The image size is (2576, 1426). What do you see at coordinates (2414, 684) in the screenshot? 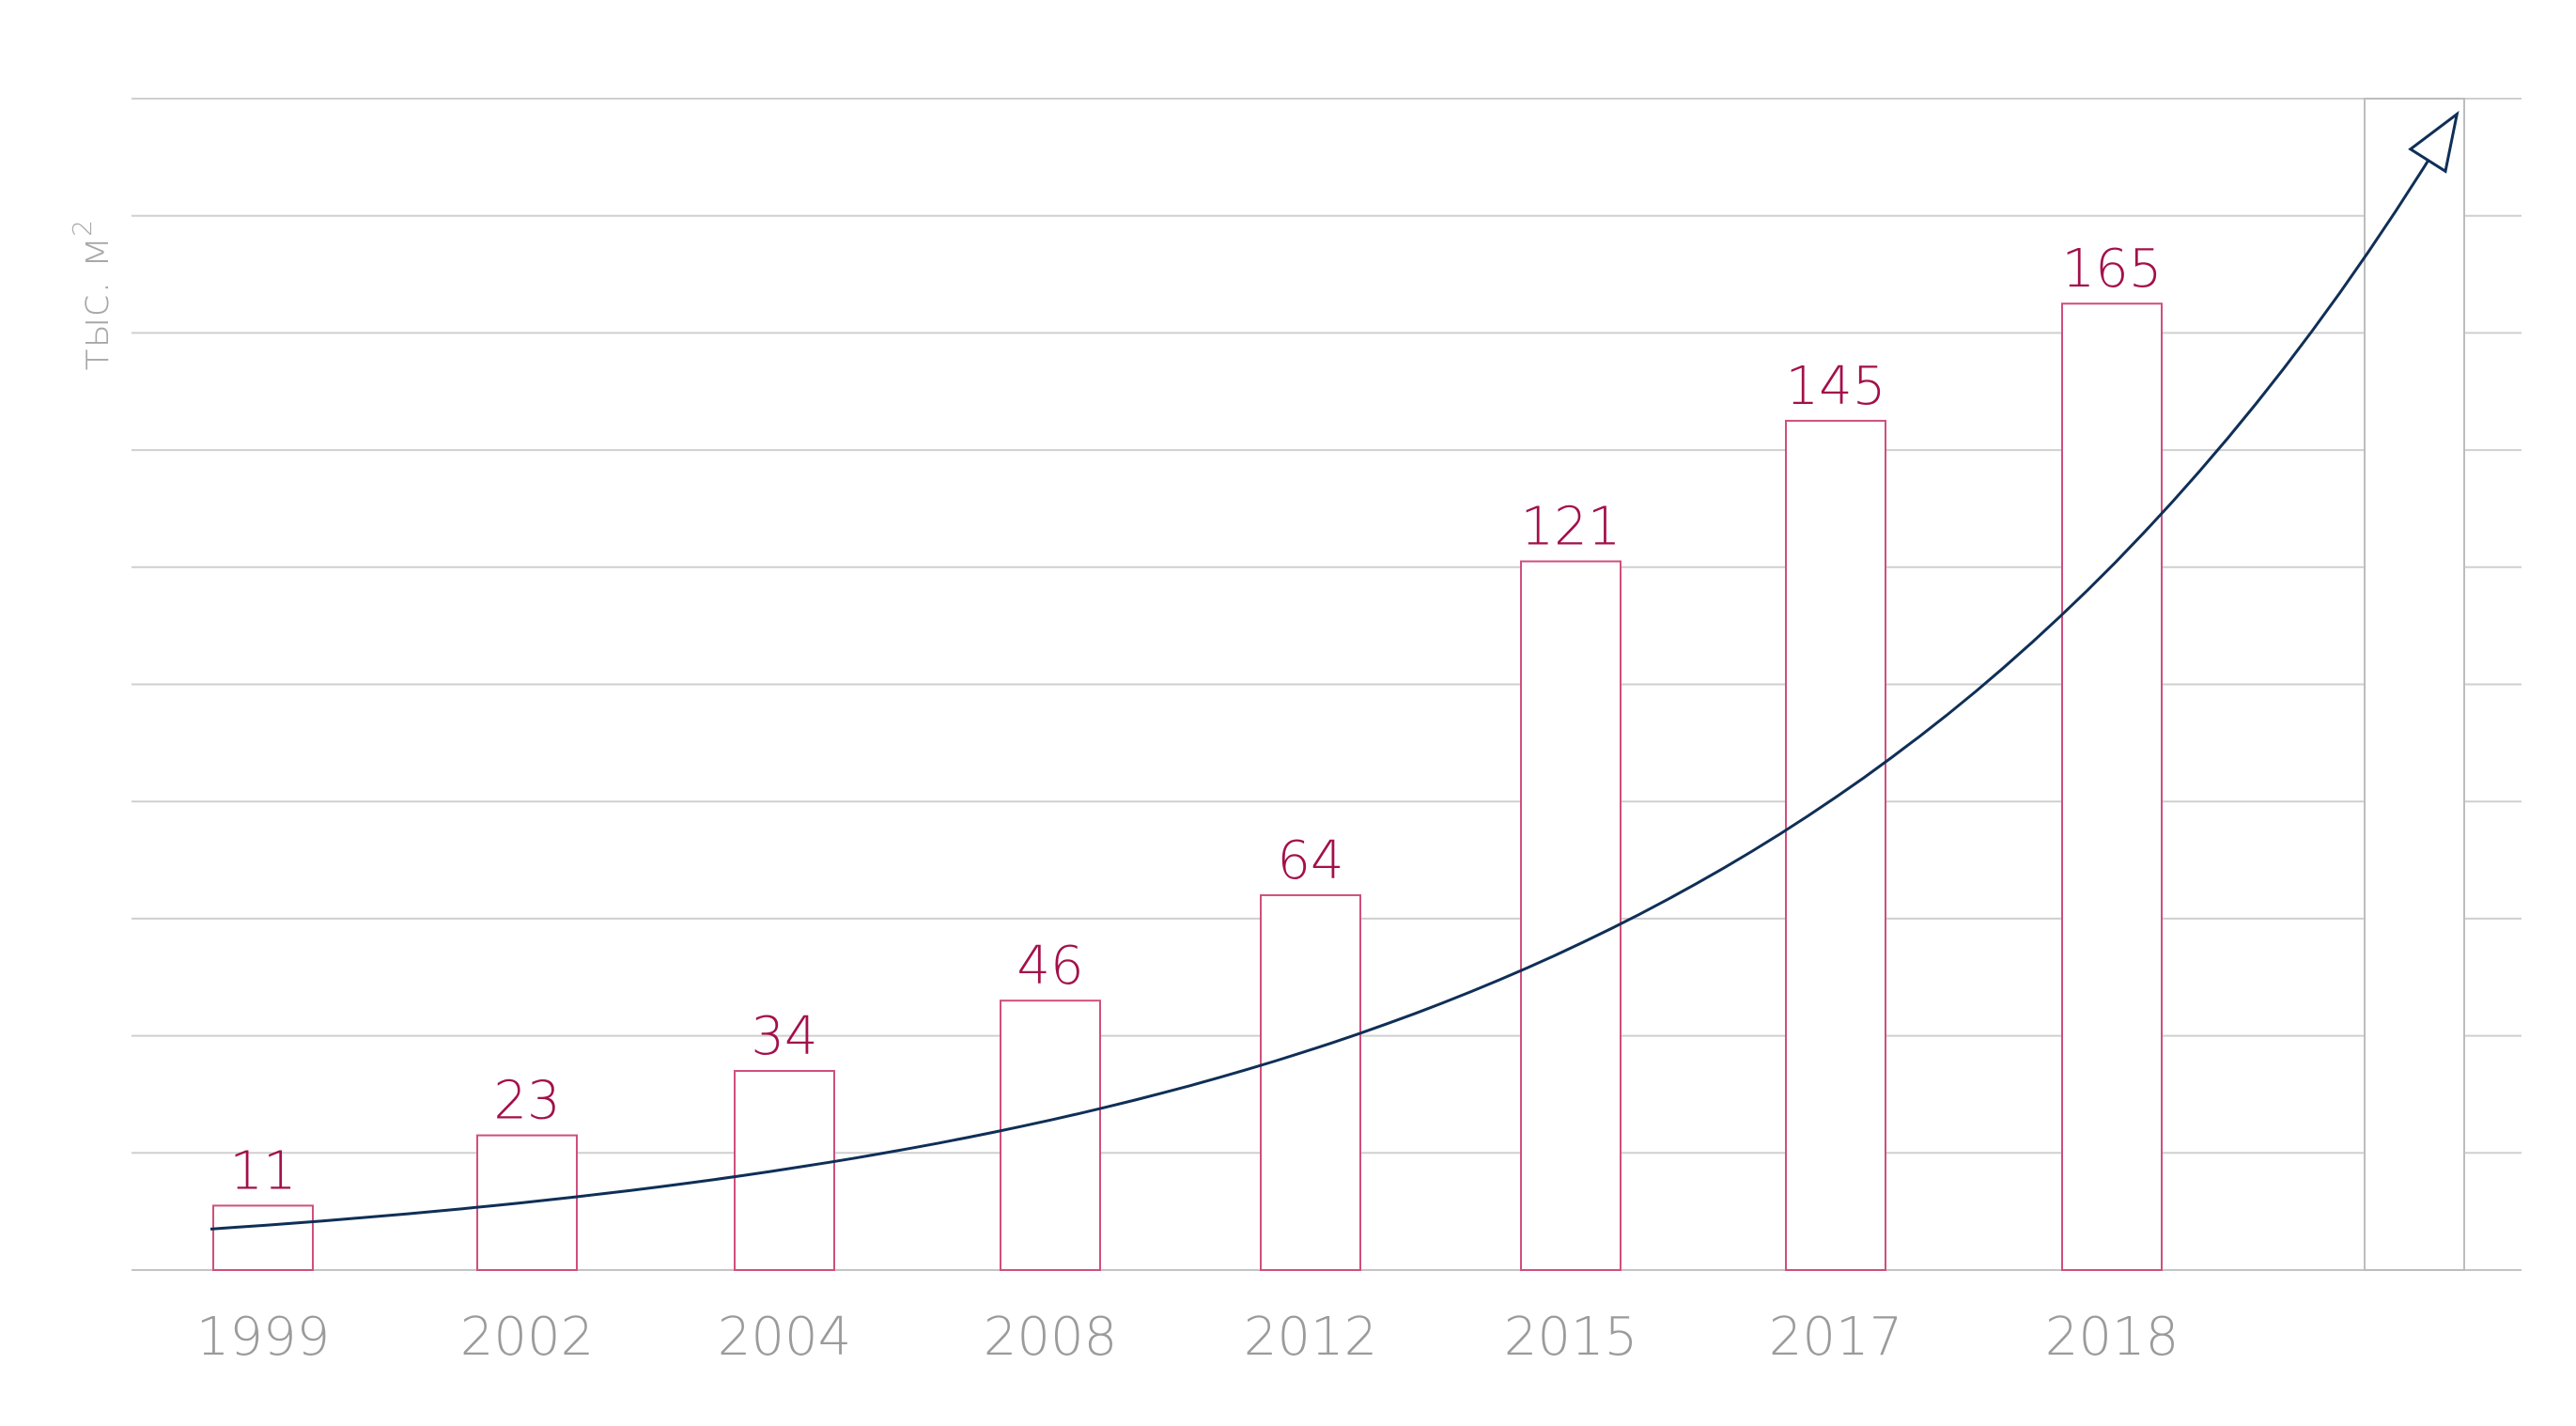
I see `bar-projection` at bounding box center [2414, 684].